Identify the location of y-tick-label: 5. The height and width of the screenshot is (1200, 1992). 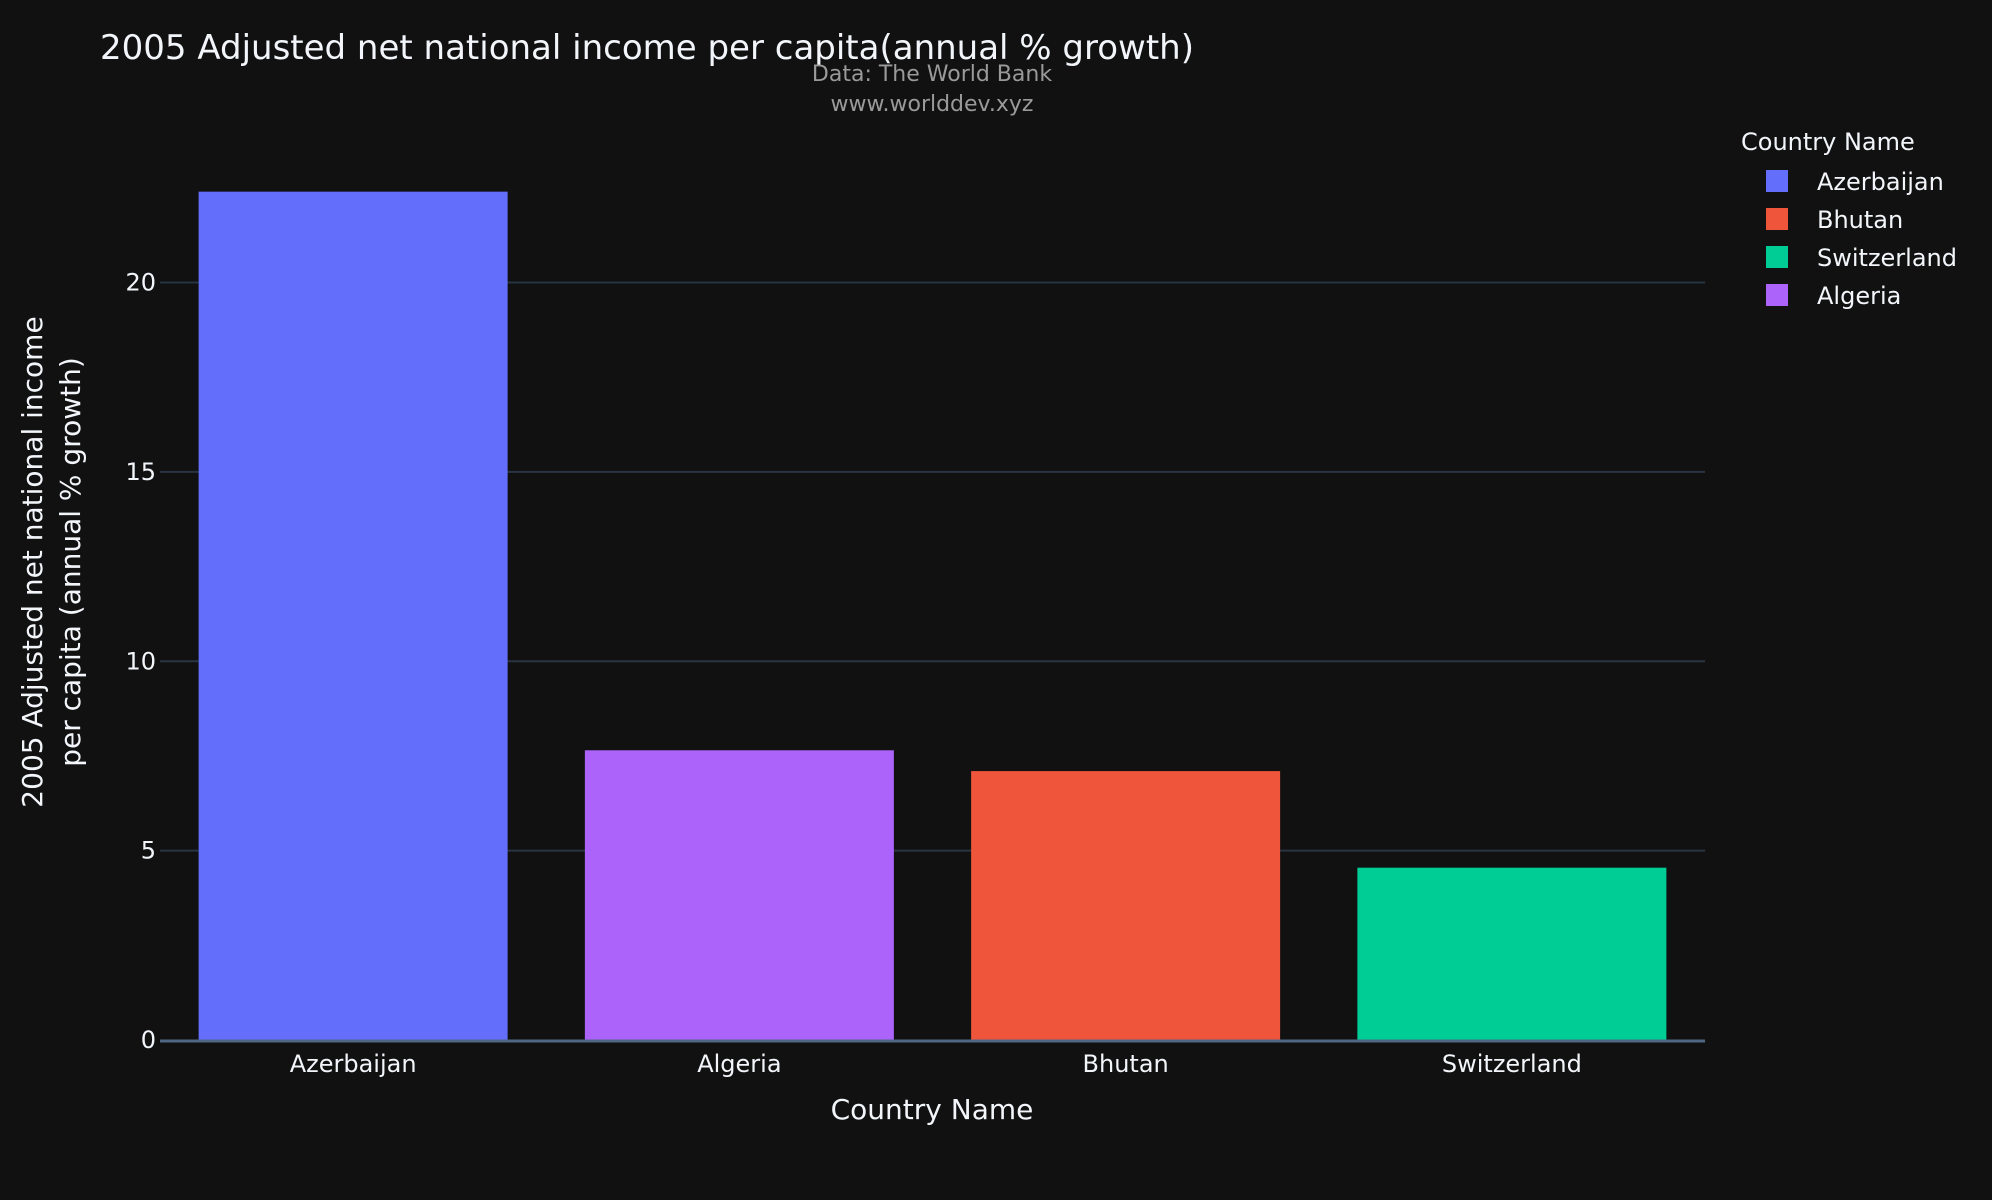
(148, 851).